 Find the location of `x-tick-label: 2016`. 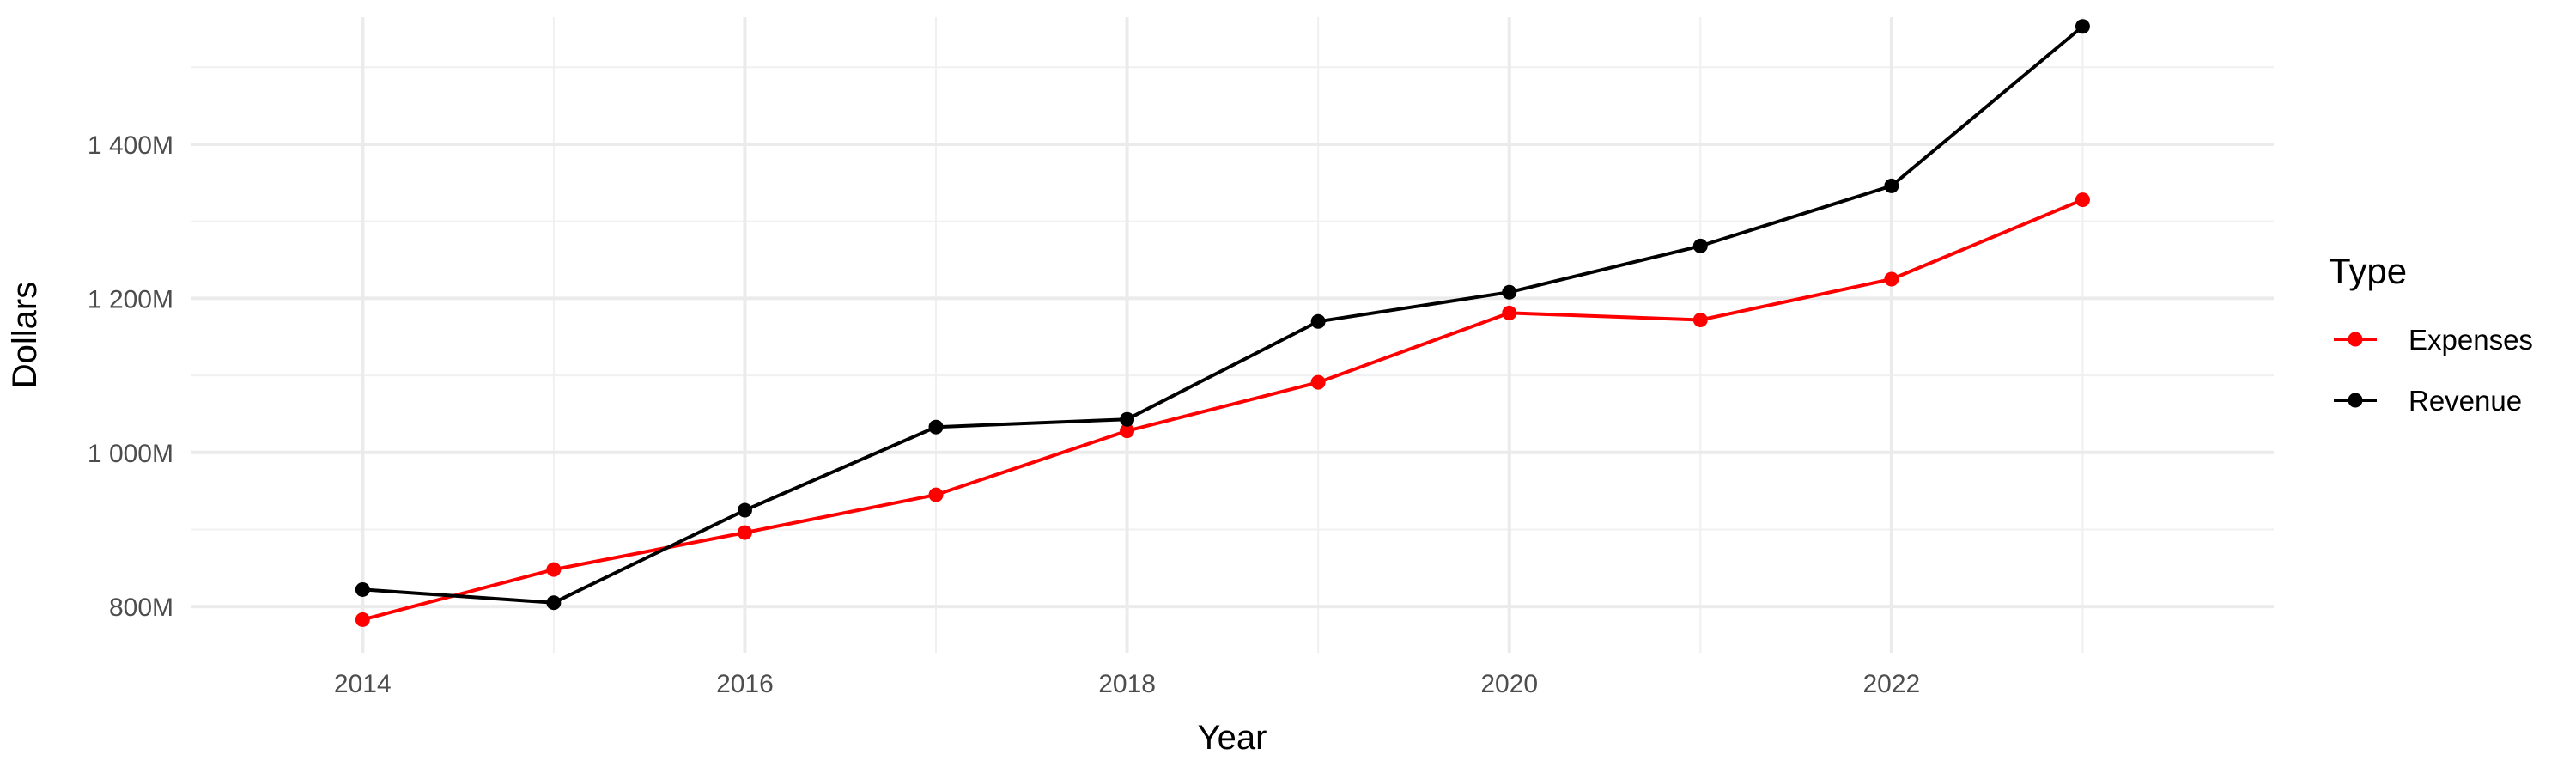

x-tick-label: 2016 is located at coordinates (745, 684).